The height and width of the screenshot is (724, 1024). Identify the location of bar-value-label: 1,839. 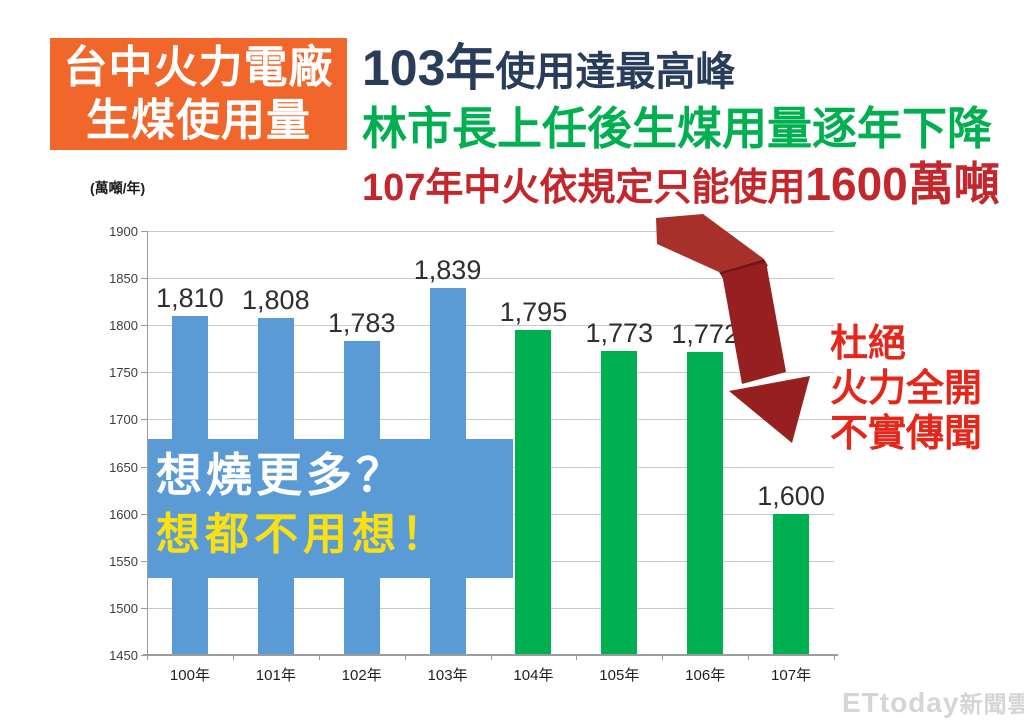
(447, 270).